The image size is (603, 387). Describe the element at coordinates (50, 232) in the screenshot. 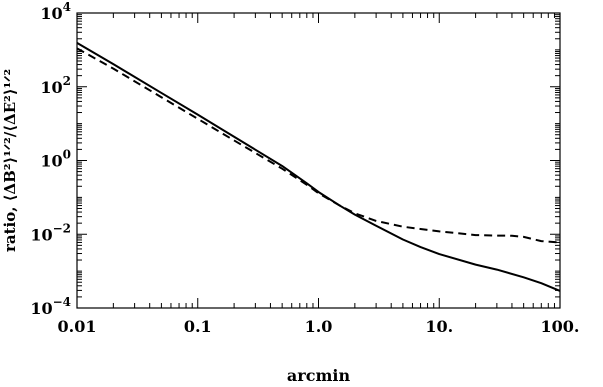

I see `y-tick-label: 10⁻²` at that location.